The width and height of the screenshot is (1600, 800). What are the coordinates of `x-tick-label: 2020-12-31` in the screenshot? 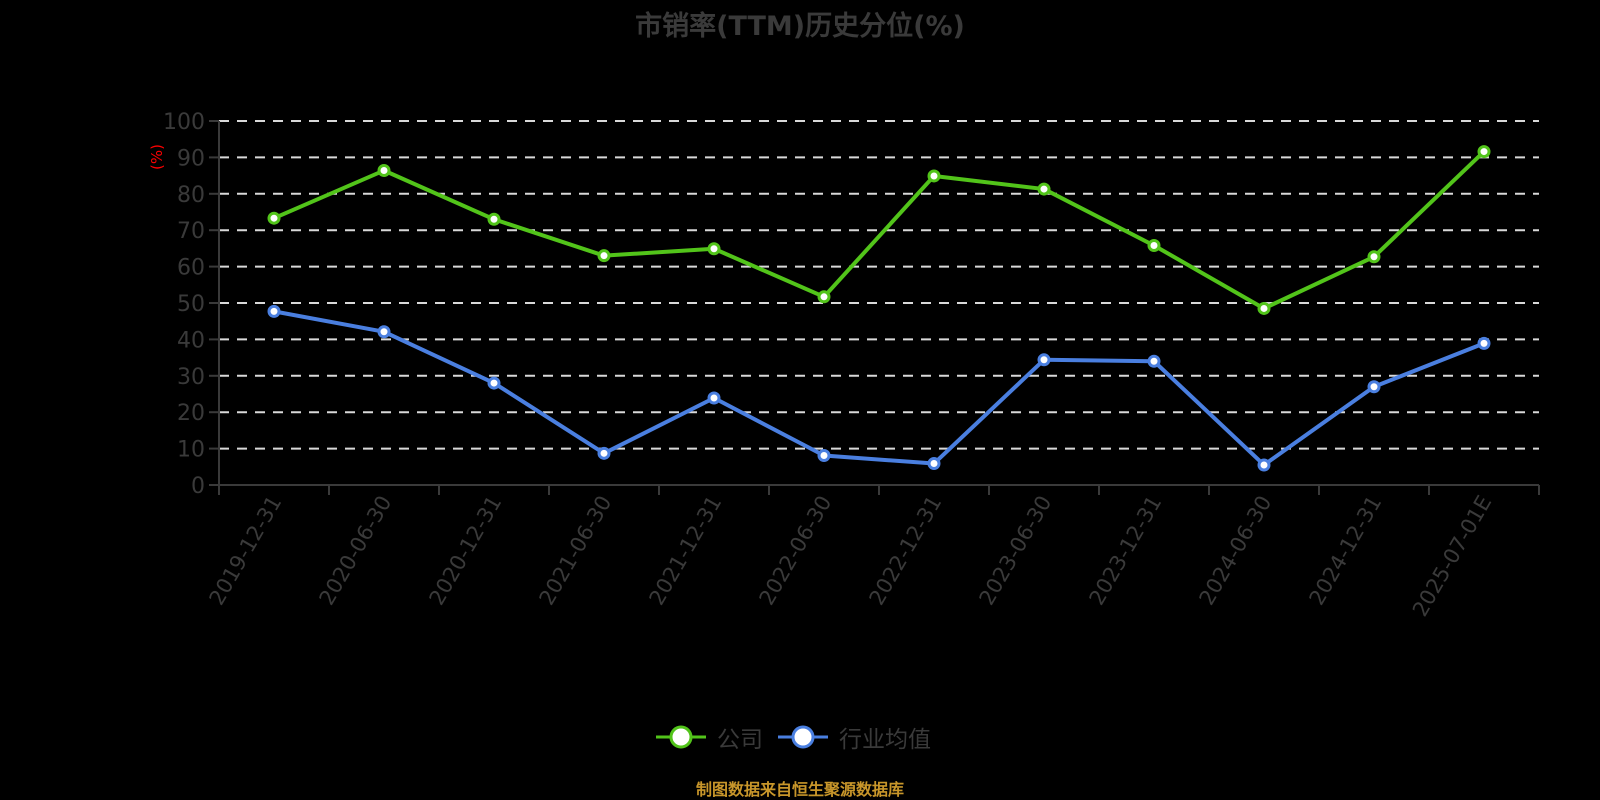 It's located at (466, 551).